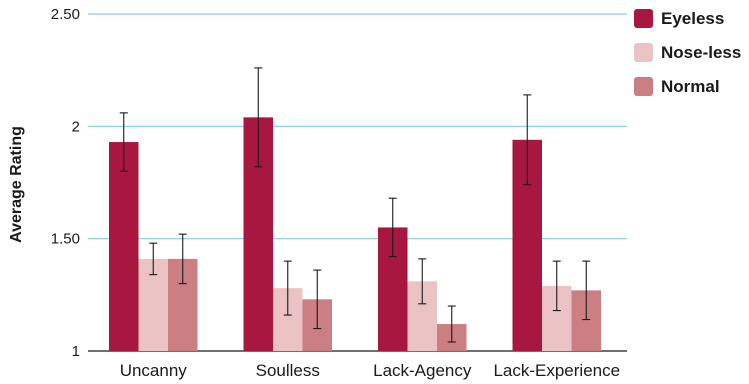  What do you see at coordinates (556, 370) in the screenshot?
I see `category-label: Lack-Experience` at bounding box center [556, 370].